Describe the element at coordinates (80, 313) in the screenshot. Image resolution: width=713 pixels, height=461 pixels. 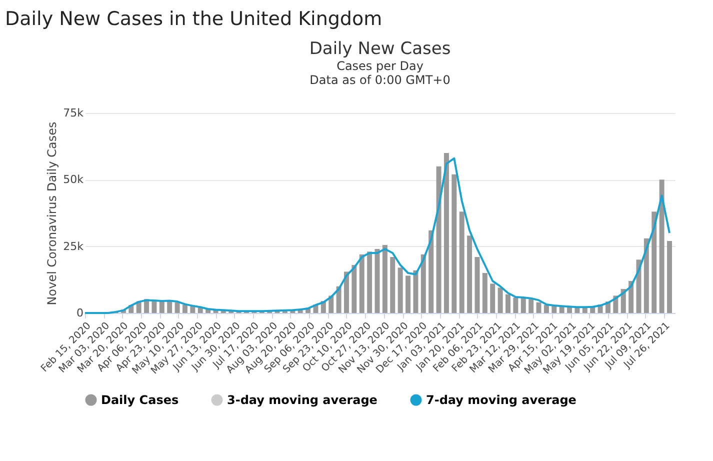
I see `y-tick-label: 0` at that location.